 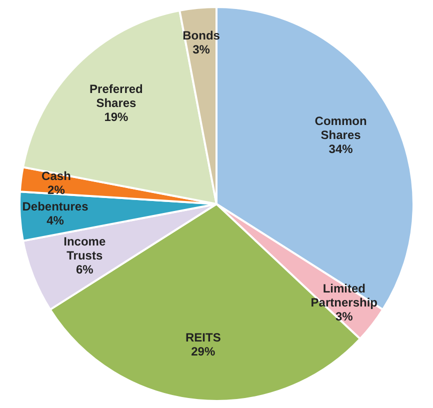 I want to click on slice-label: Common Shares, so click(x=340, y=128).